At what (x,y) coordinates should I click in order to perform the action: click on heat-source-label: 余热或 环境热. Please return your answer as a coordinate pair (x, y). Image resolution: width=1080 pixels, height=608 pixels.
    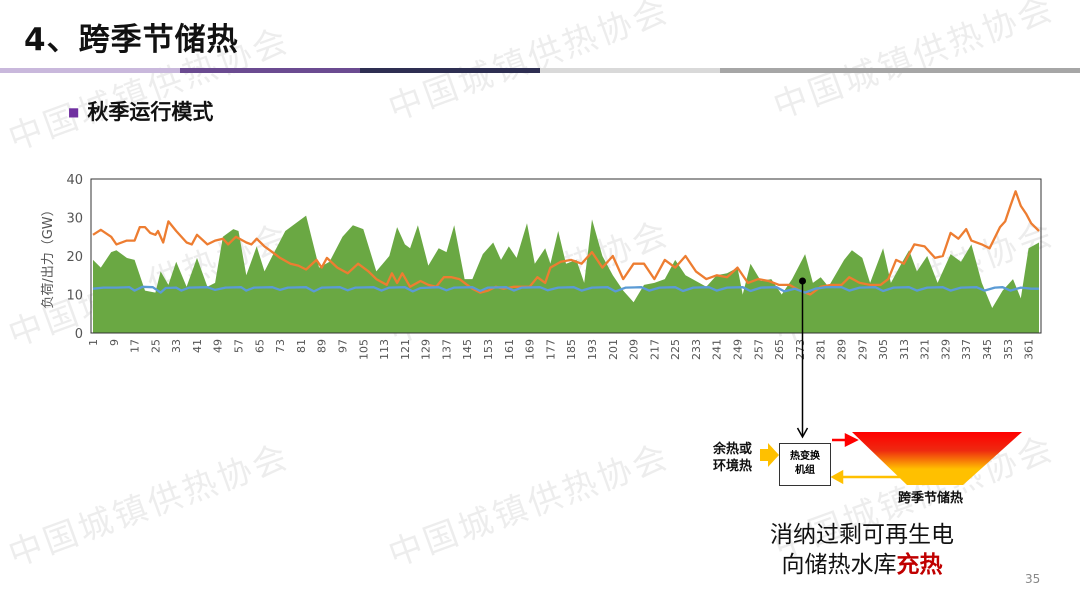
    Looking at the image, I should click on (733, 458).